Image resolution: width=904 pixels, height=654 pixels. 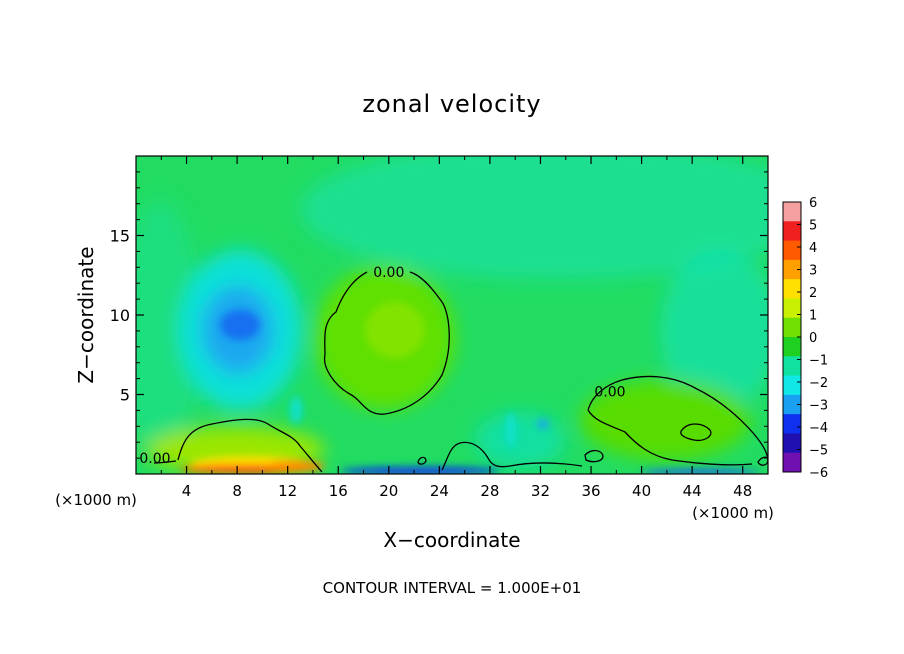 What do you see at coordinates (512, 456) in the screenshot?
I see `zero-contour-bumps` at bounding box center [512, 456].